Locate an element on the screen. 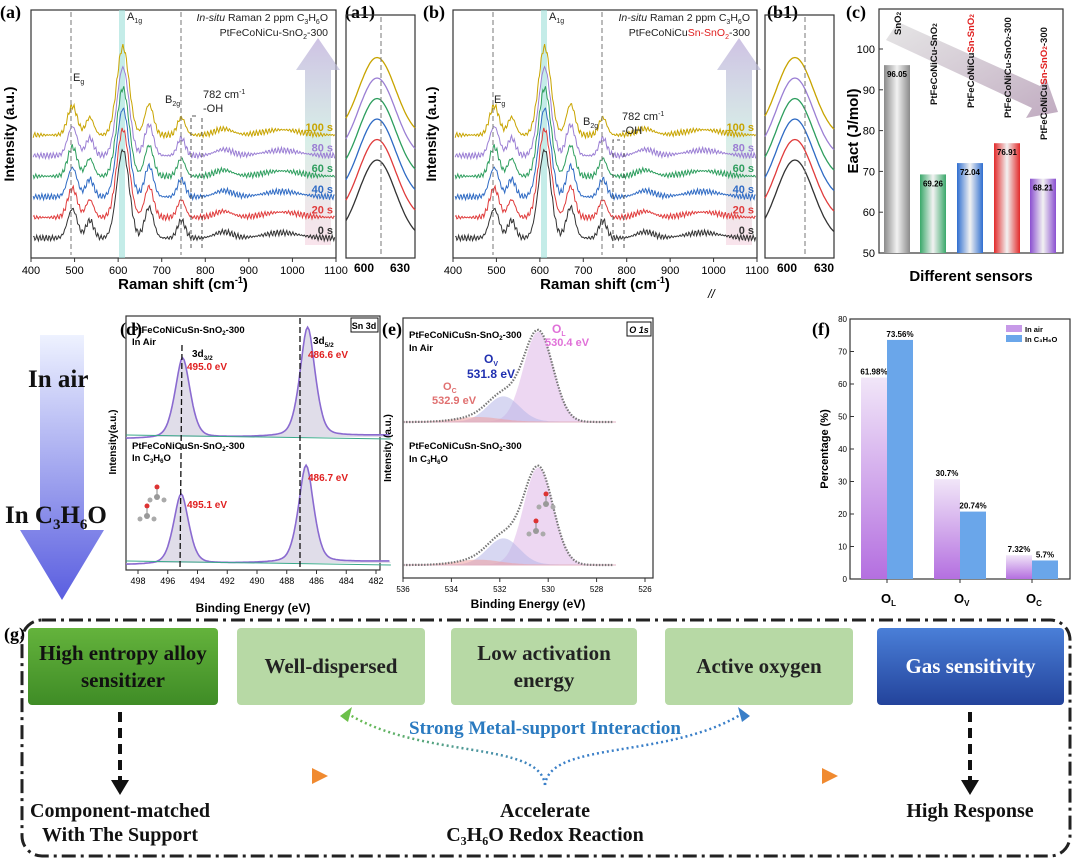  scheme-bottom-accelerate: Accelerate C₃H₆O Redox Reaction is located at coordinates (545, 823).